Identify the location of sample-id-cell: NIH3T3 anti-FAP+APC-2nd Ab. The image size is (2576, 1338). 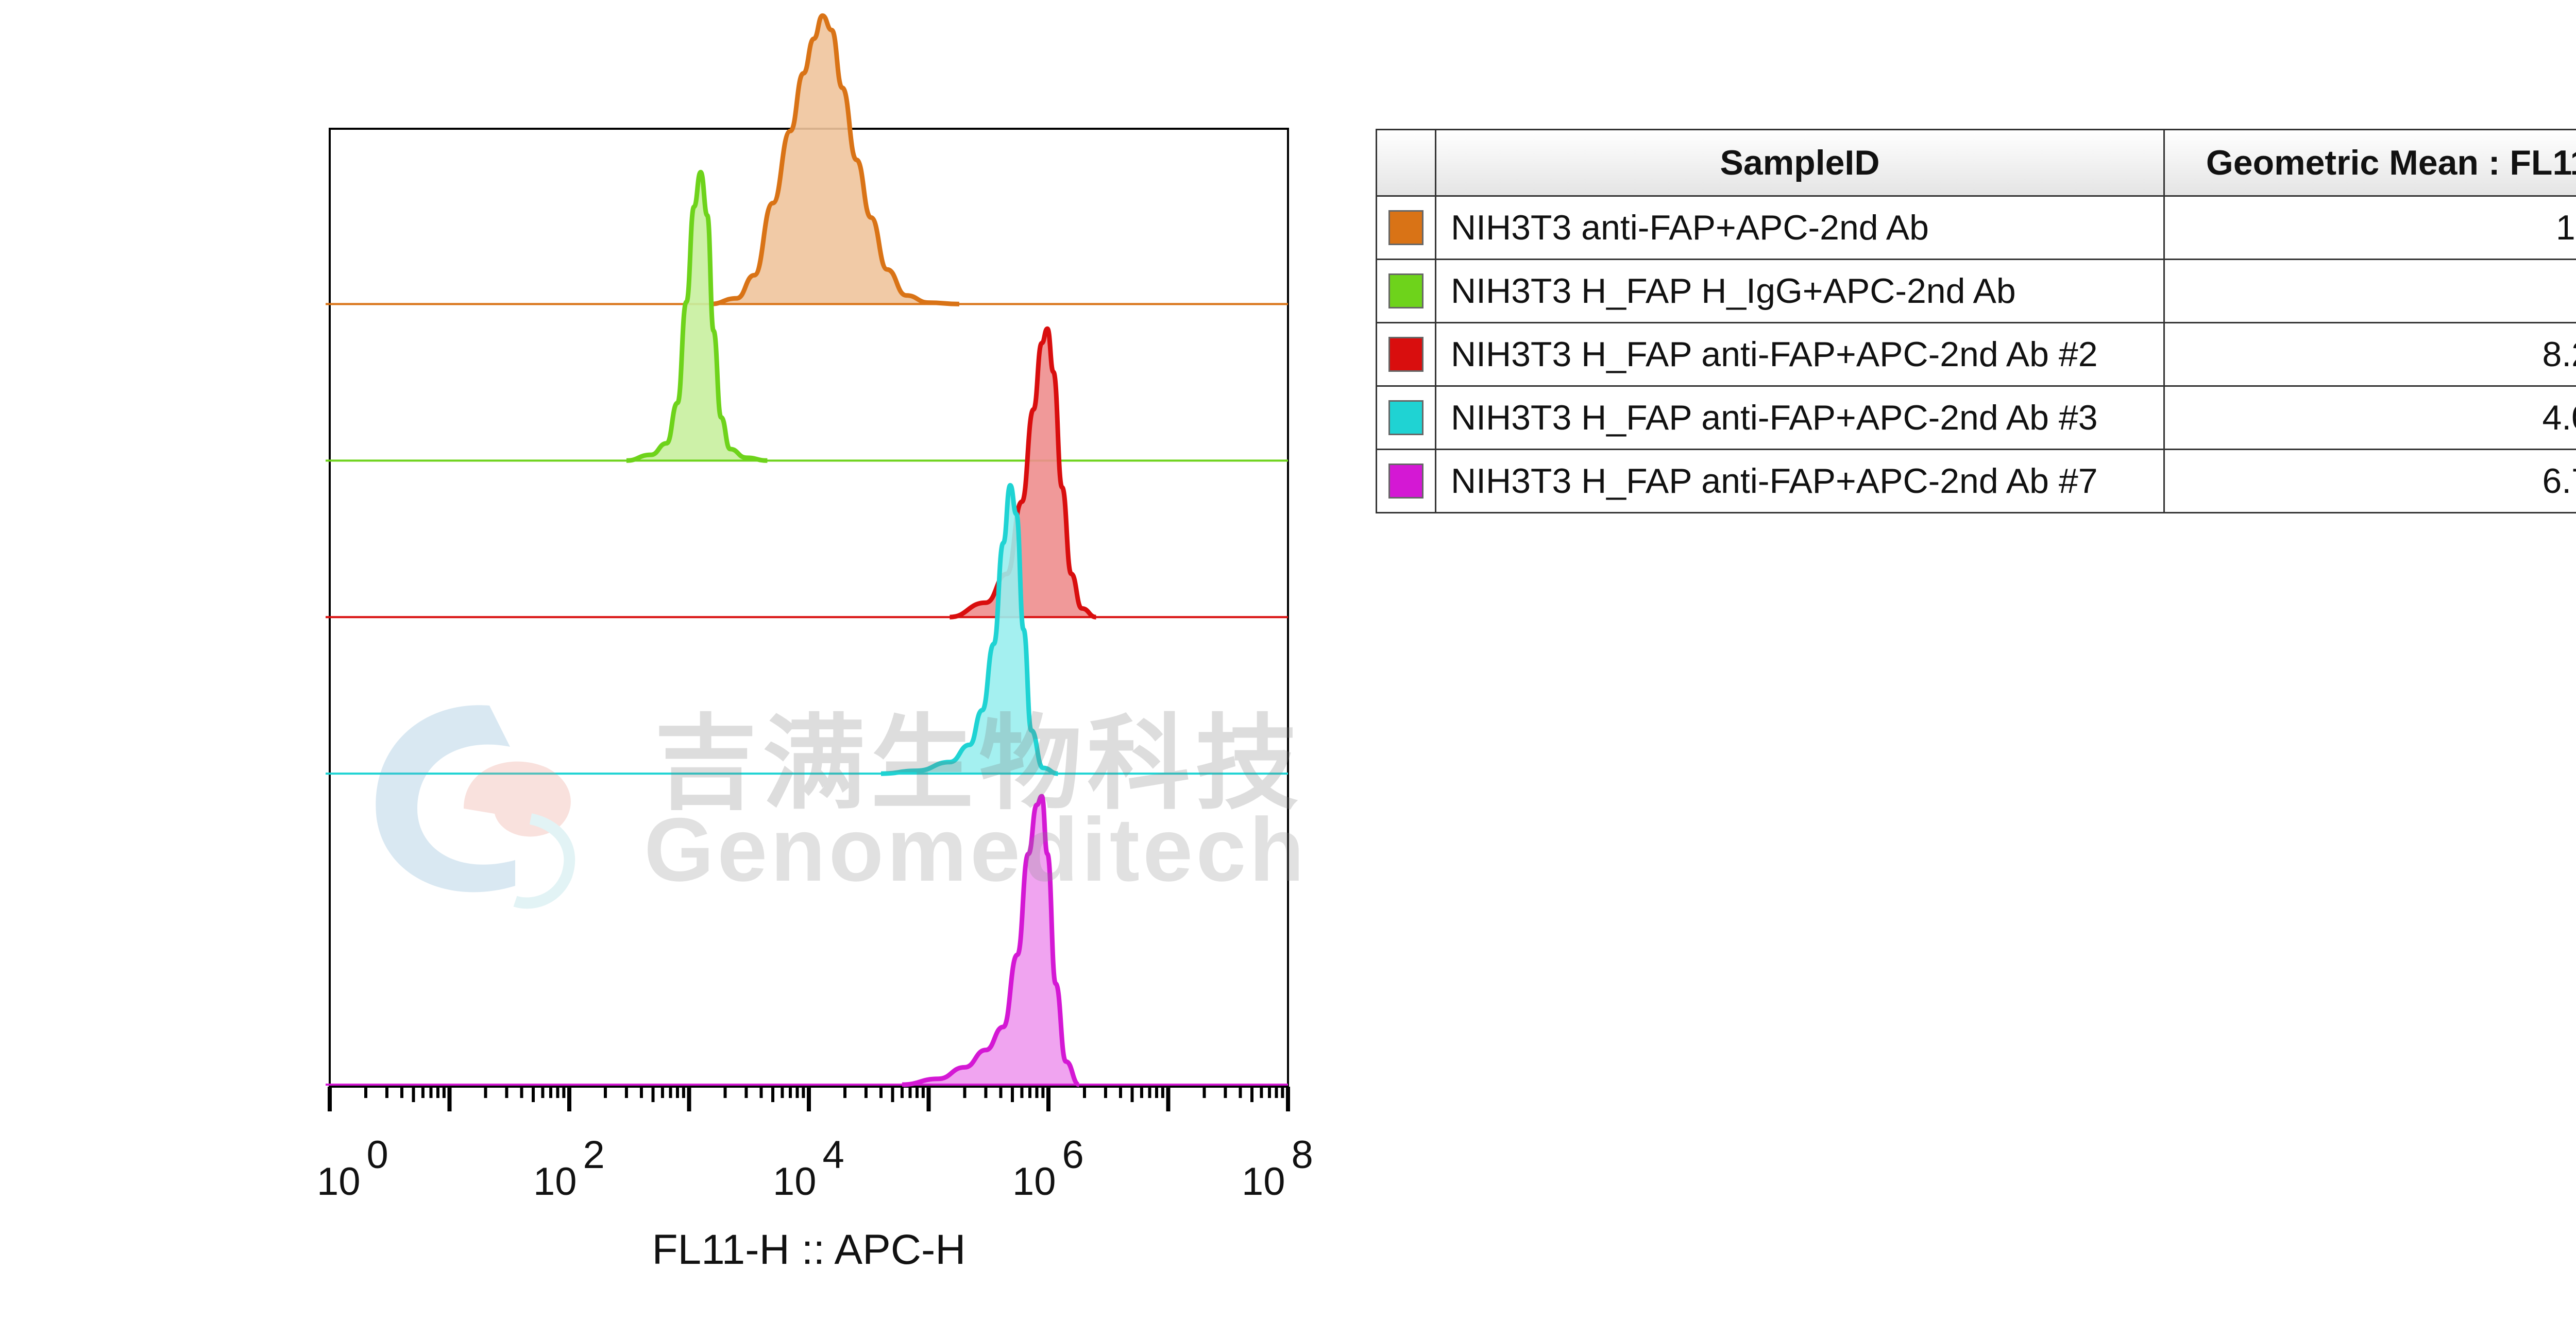
(1800, 227).